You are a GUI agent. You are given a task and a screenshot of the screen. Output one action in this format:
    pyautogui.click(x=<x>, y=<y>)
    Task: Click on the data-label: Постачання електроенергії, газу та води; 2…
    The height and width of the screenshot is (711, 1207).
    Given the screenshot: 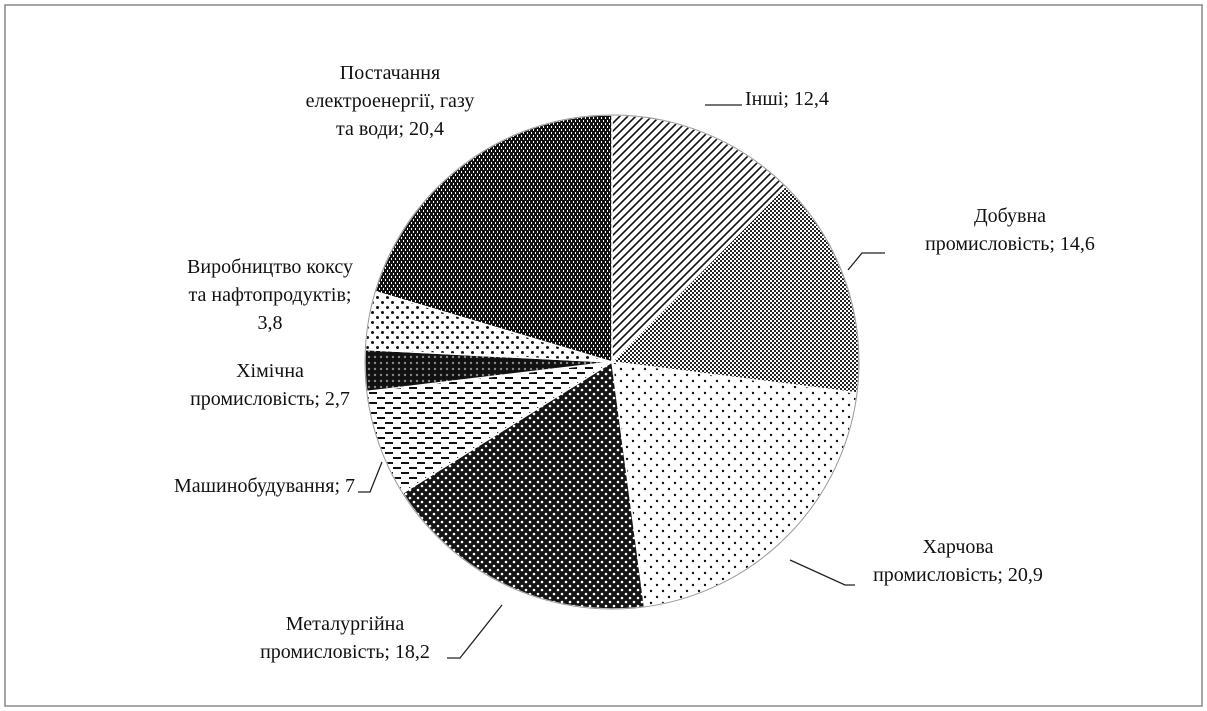 What is the action you would take?
    pyautogui.click(x=390, y=101)
    